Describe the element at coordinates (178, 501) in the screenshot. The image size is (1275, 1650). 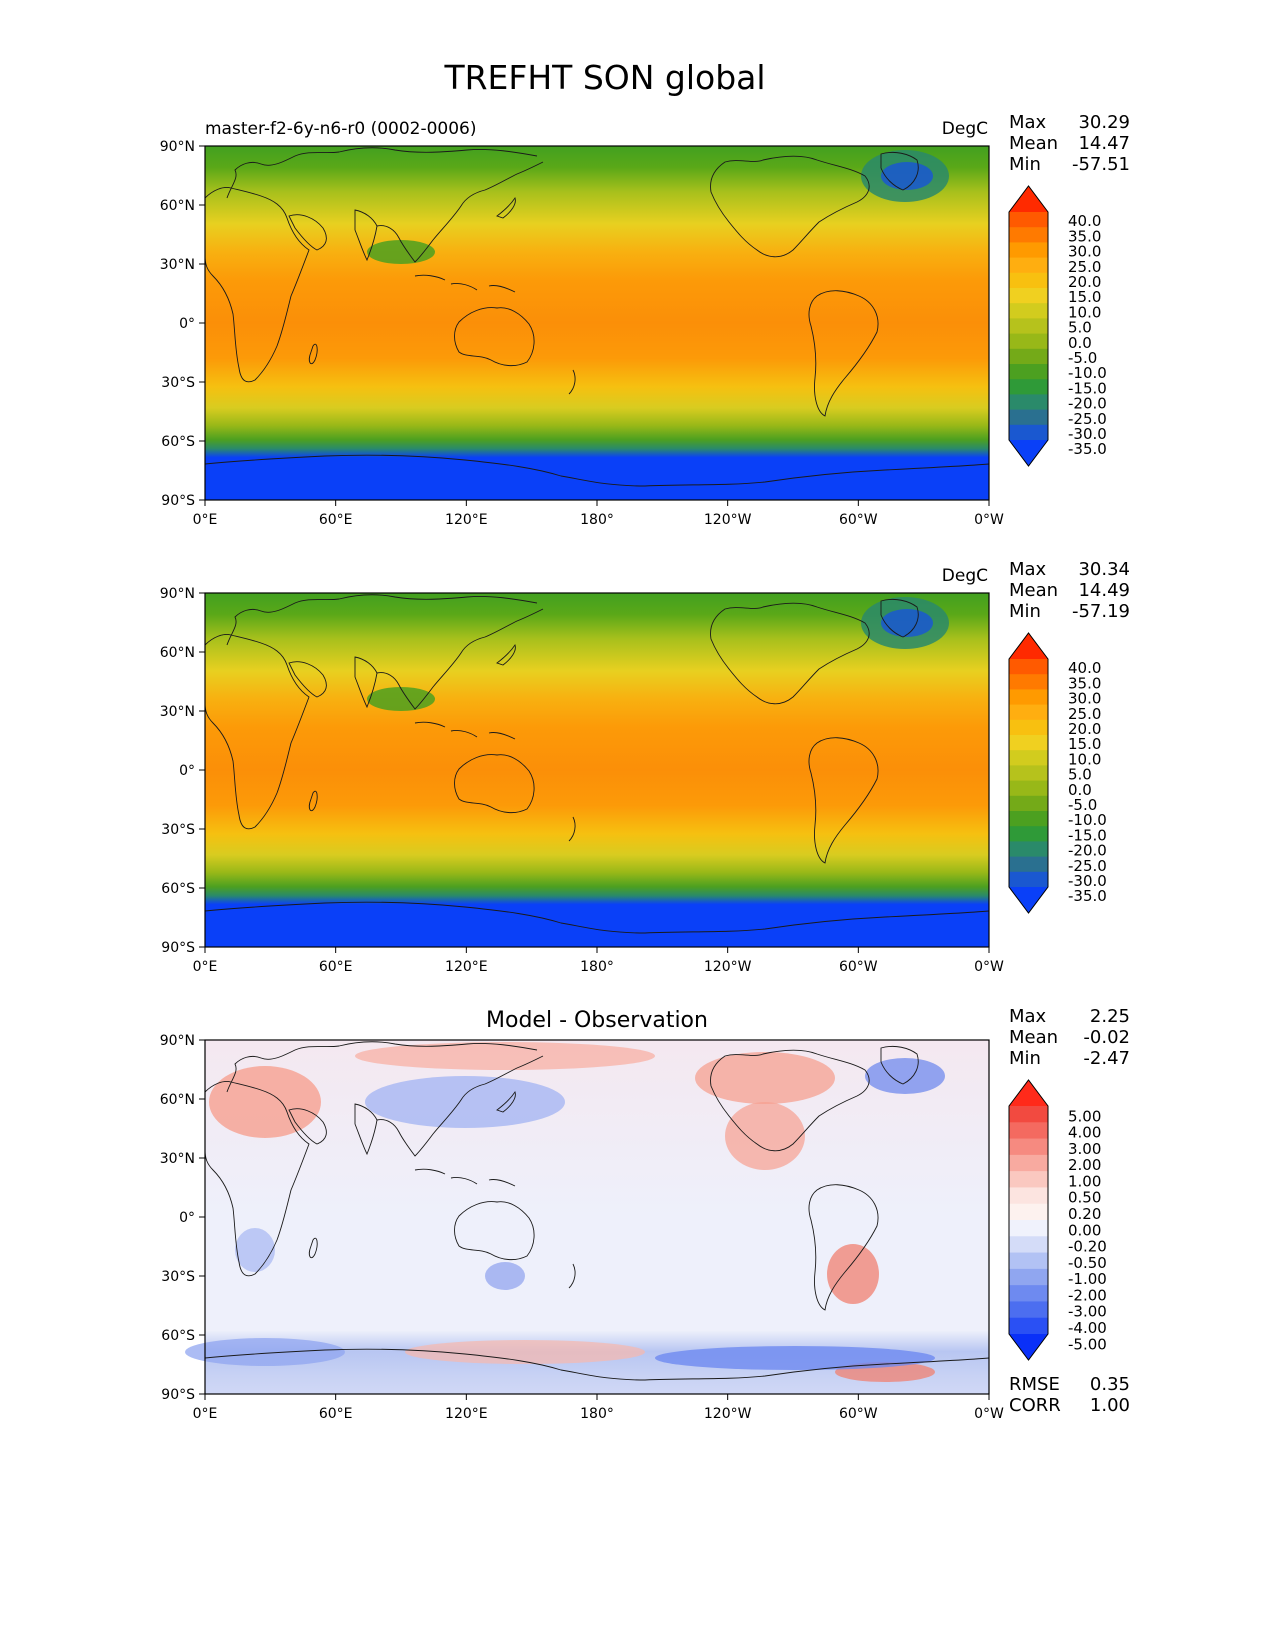
I see `y-tick-label: 90°S` at that location.